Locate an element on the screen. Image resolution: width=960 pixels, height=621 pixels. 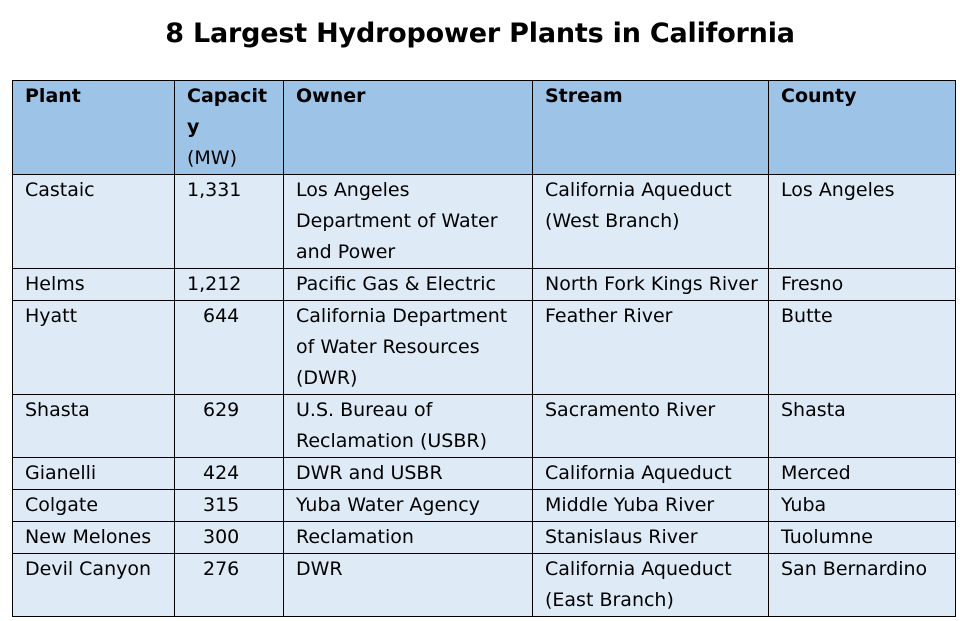
cell-county: Los Angeles is located at coordinates (862, 221).